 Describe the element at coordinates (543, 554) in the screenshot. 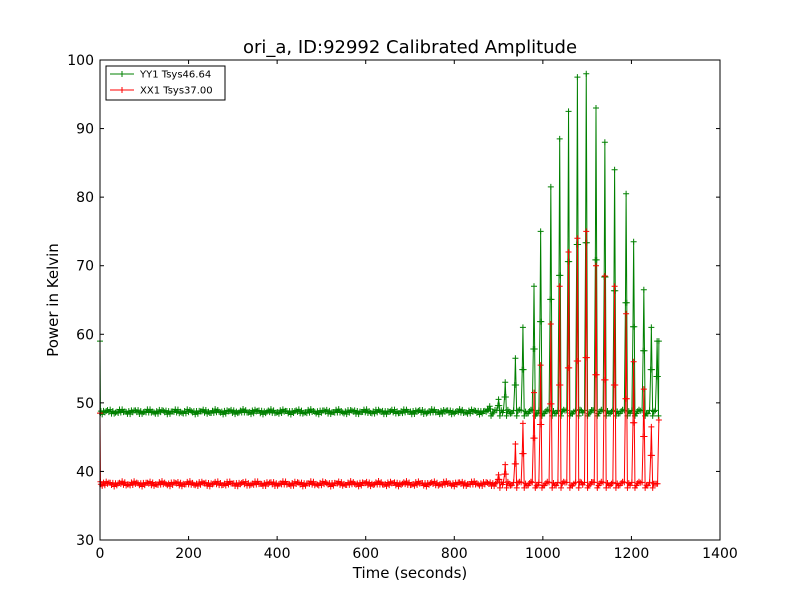

I see `x-tick-label-5: 1000` at that location.